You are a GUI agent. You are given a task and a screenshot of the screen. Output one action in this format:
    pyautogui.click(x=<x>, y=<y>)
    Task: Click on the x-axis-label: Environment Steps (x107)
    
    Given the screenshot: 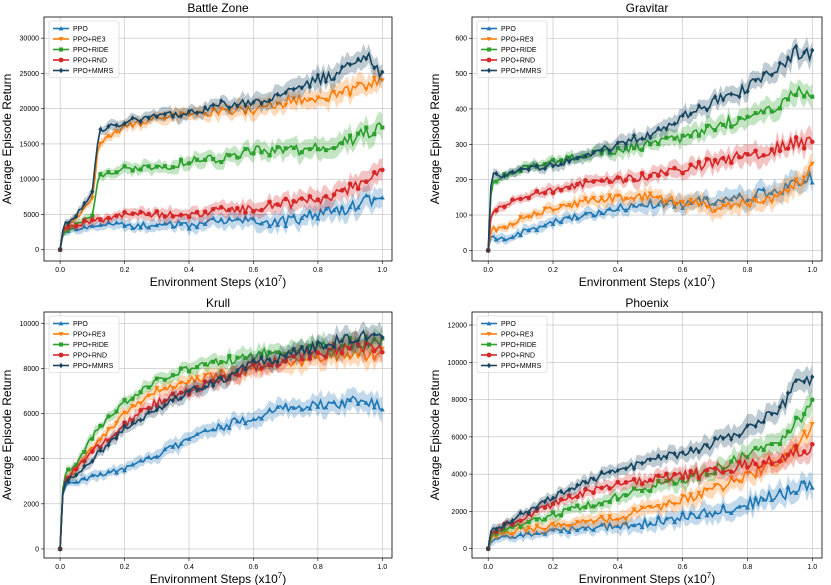 What is the action you would take?
    pyautogui.click(x=647, y=578)
    